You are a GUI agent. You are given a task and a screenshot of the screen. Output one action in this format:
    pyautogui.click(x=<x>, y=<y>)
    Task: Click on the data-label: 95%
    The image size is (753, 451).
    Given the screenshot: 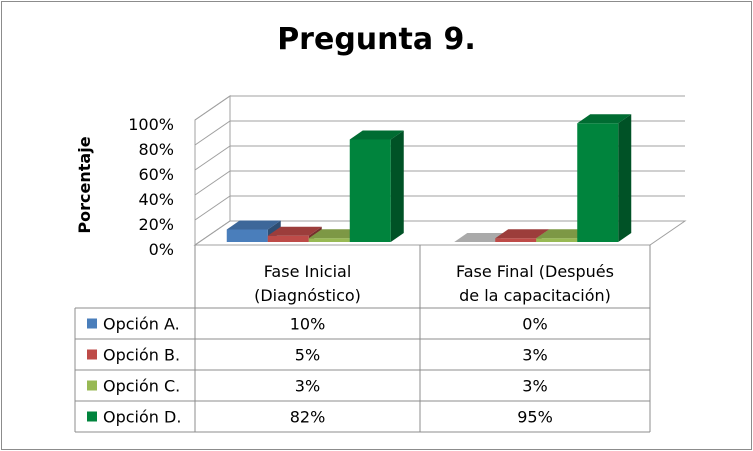 What is the action you would take?
    pyautogui.click(x=535, y=417)
    